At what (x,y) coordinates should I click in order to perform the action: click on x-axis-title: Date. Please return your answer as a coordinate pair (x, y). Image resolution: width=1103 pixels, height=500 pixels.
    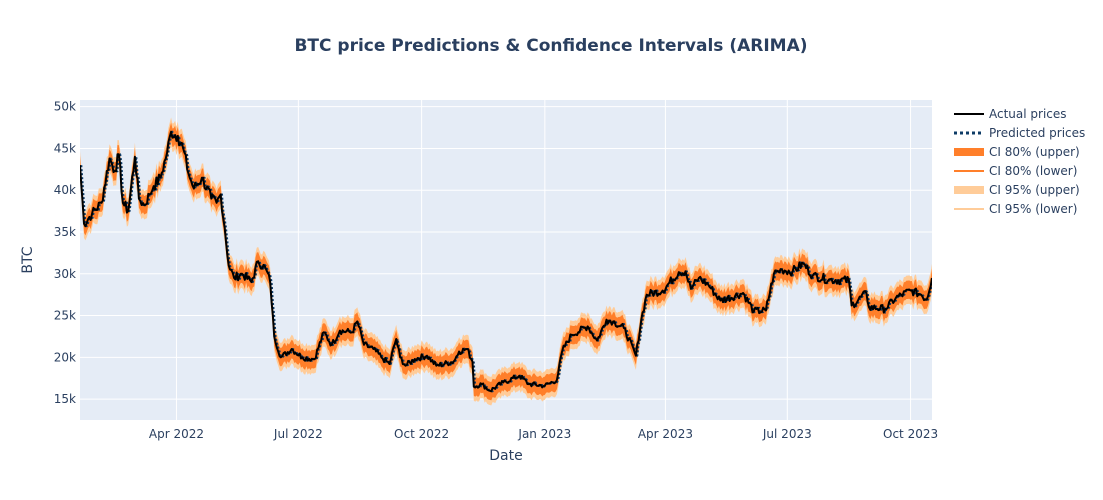
    Looking at the image, I should click on (505, 456).